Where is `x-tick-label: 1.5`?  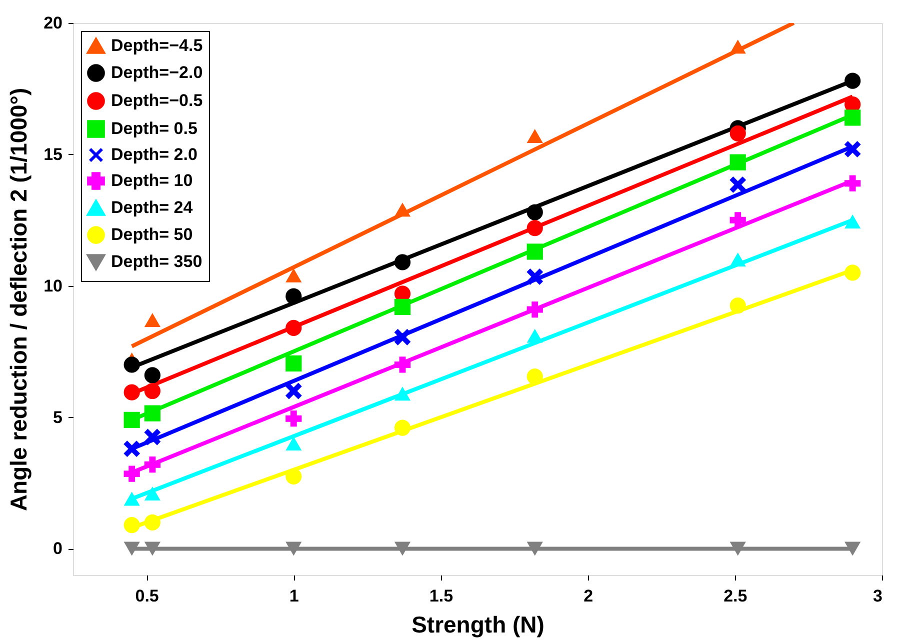 x-tick-label: 1.5 is located at coordinates (441, 596).